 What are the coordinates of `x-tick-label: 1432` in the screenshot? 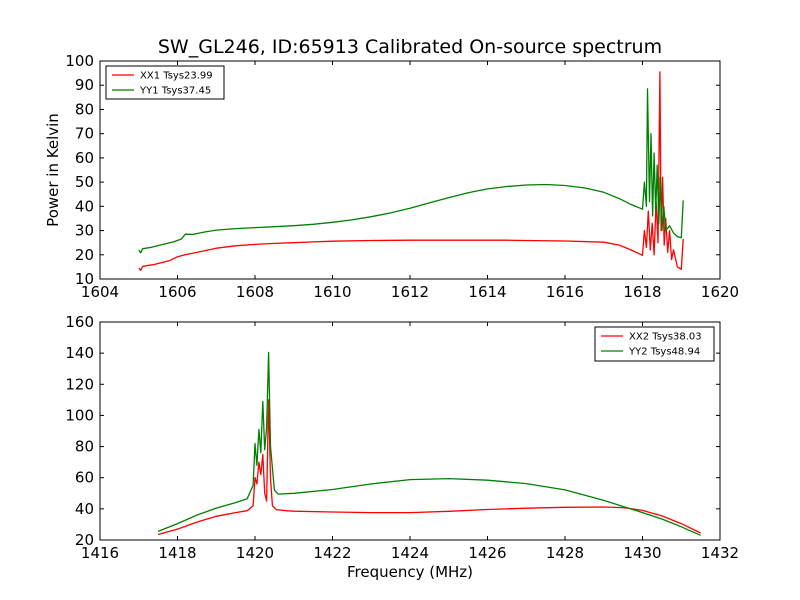 It's located at (720, 553).